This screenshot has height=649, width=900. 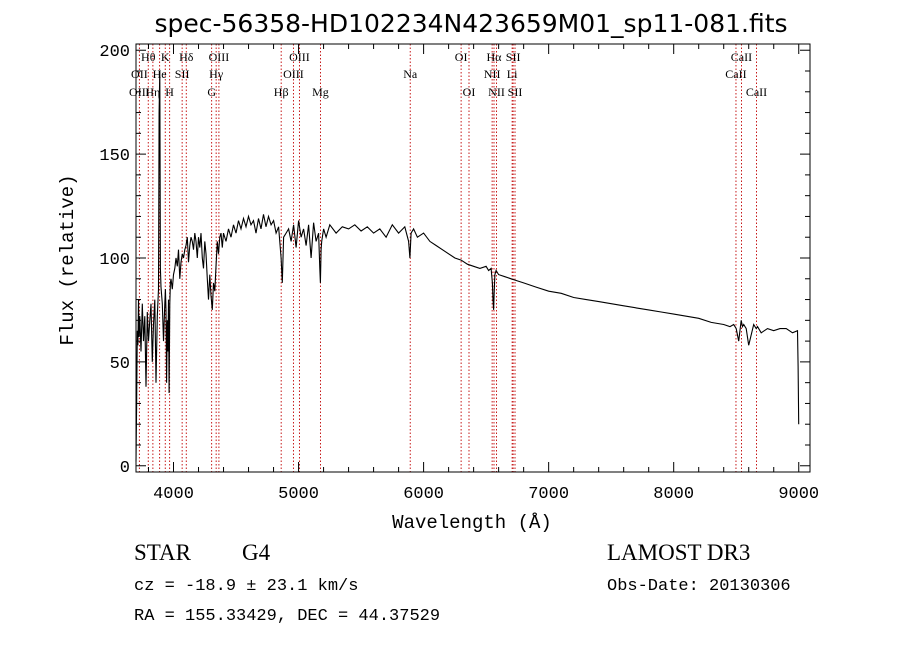 What do you see at coordinates (114, 52) in the screenshot?
I see `y-tick-label: 200` at bounding box center [114, 52].